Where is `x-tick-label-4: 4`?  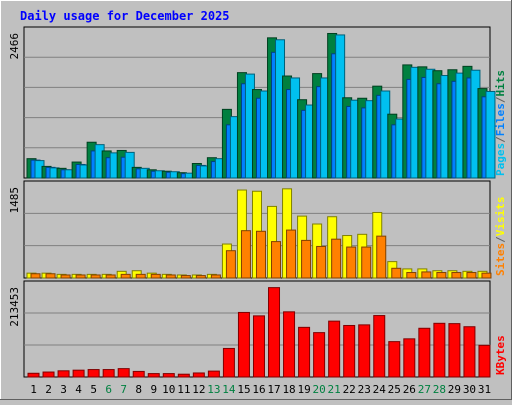
x-tick-label-4: 4 is located at coordinates (78, 389).